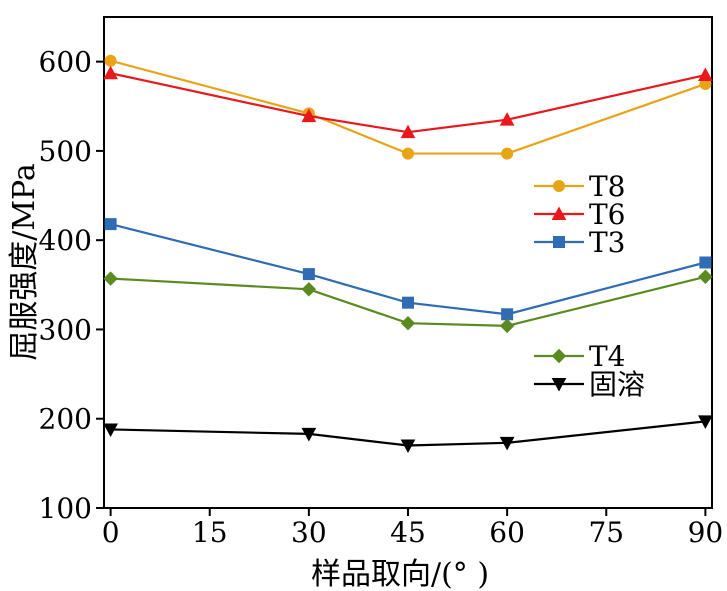 The image size is (727, 591). I want to click on x-tick-label: 30, so click(309, 532).